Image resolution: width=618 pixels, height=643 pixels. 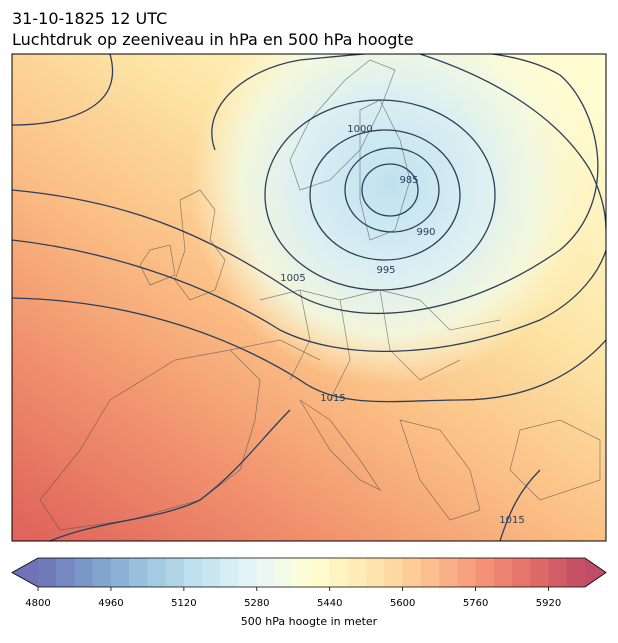 I want to click on colorbar-tick-label: 5440, so click(x=329, y=603).